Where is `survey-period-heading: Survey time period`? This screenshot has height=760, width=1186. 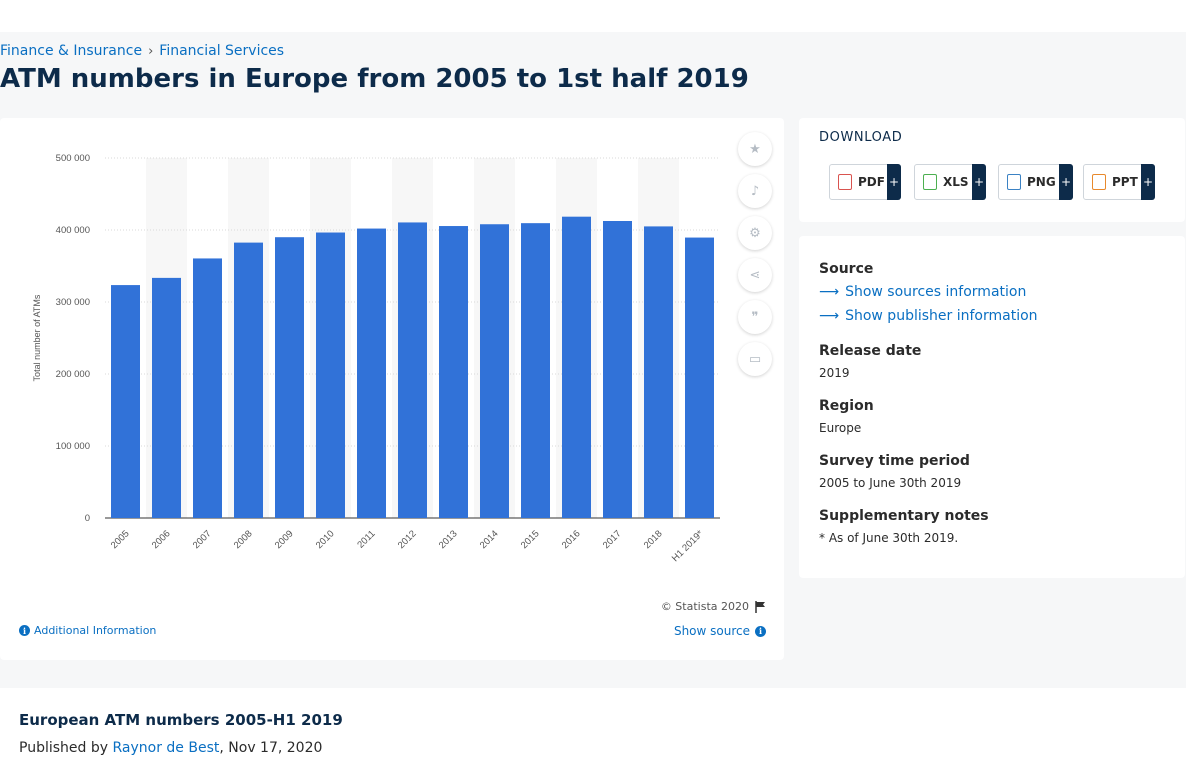
survey-period-heading: Survey time period is located at coordinates (894, 461).